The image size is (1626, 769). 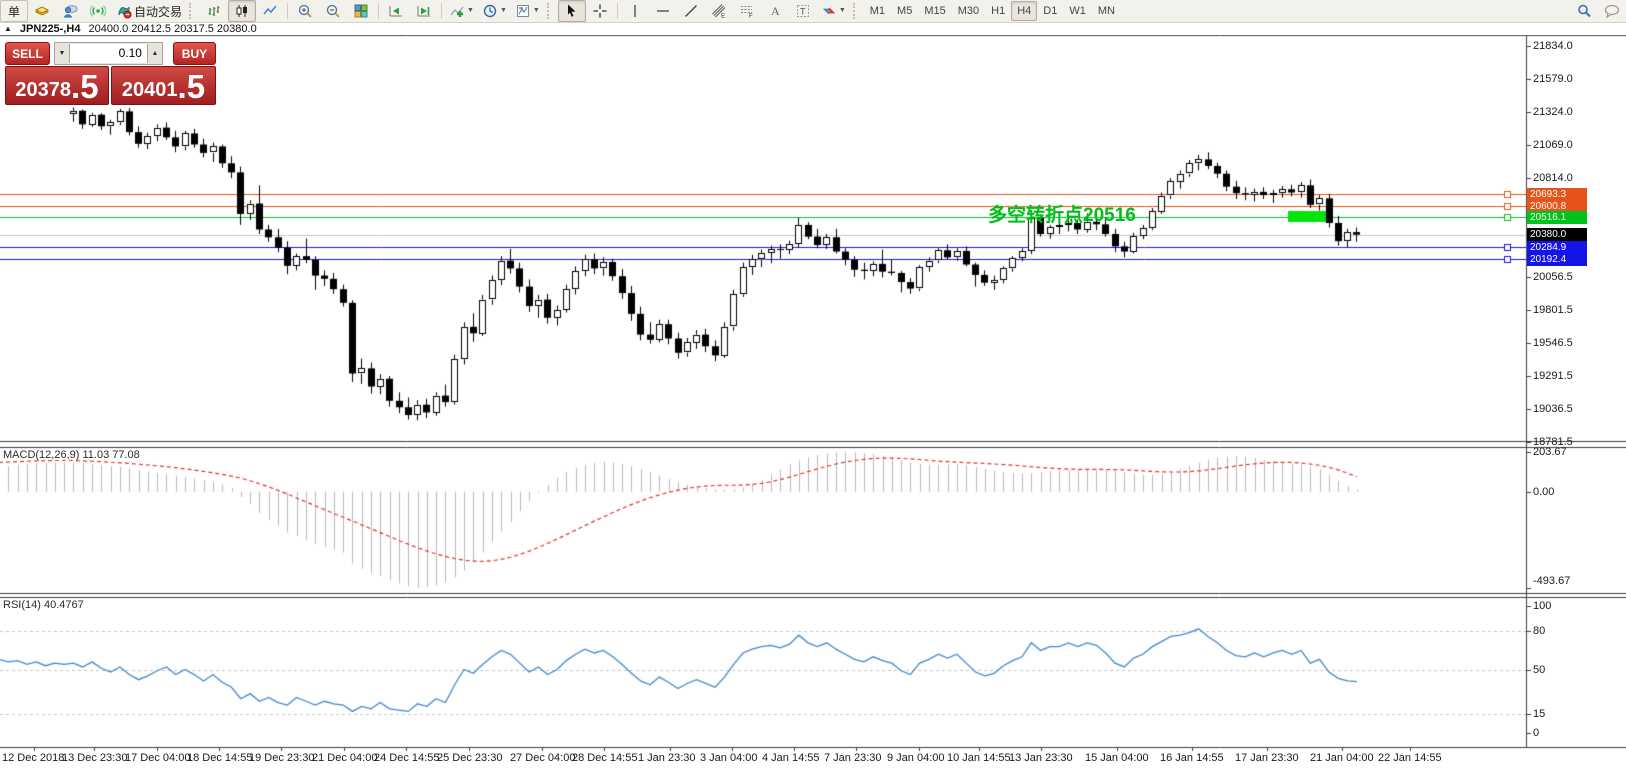 What do you see at coordinates (50, 28) in the screenshot?
I see `chart-symbol-period: JPN225-,H4` at bounding box center [50, 28].